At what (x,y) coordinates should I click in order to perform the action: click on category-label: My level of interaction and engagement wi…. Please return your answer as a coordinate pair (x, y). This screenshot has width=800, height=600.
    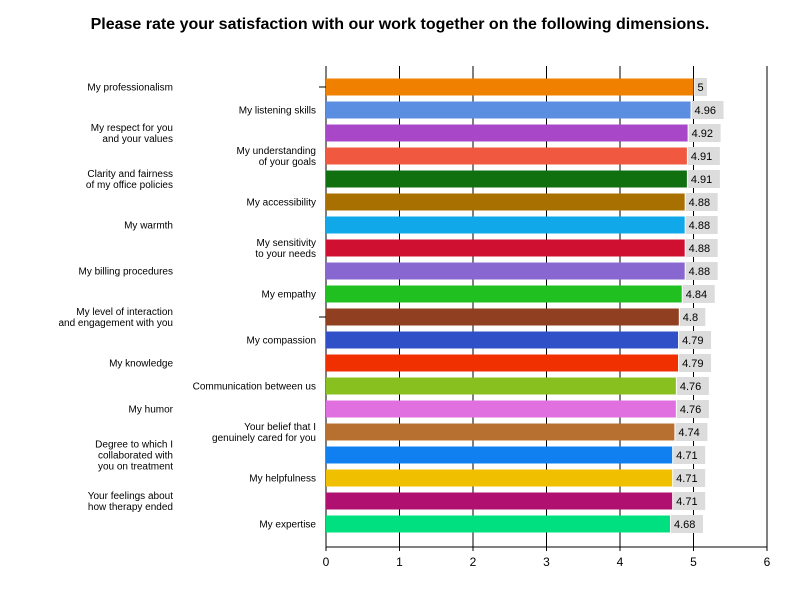
    Looking at the image, I should click on (115, 318).